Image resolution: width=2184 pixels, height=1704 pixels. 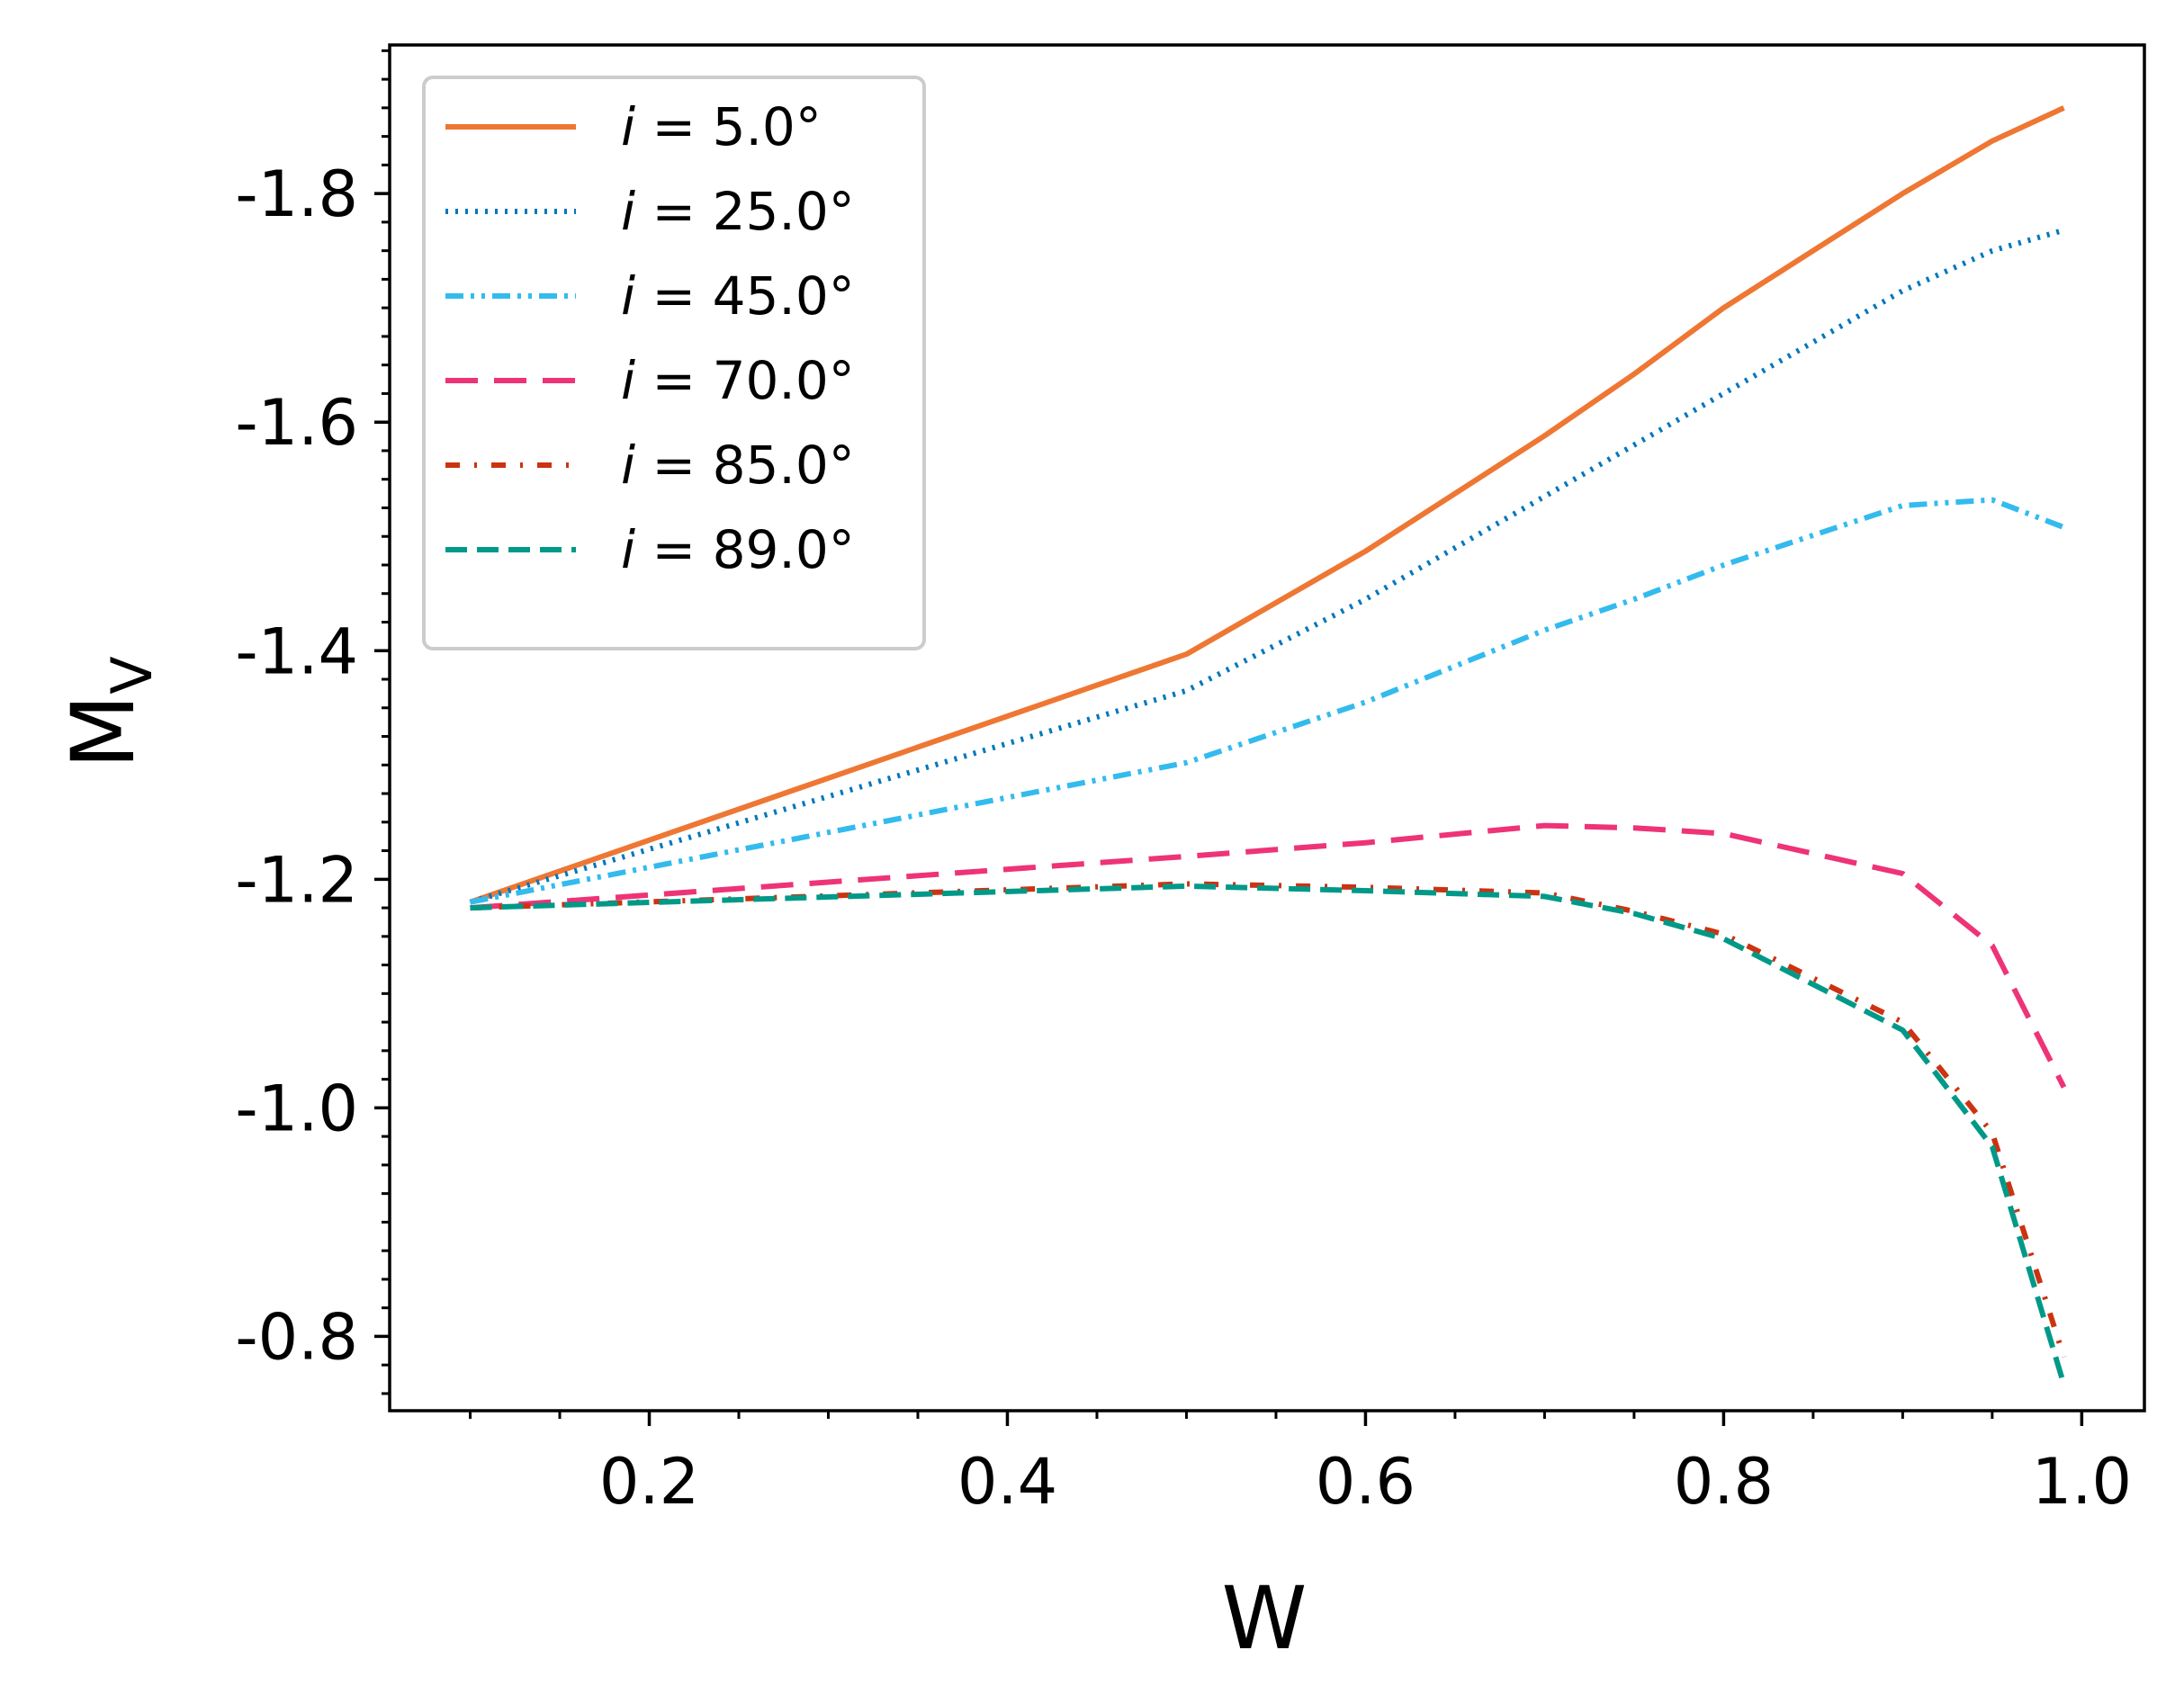 I want to click on y-tick-label: -1.0, so click(x=297, y=1108).